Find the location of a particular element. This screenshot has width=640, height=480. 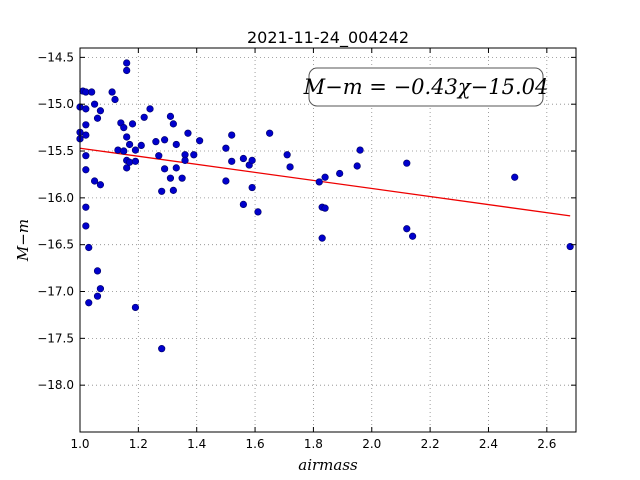

x-axis-label: airmass is located at coordinates (328, 465).